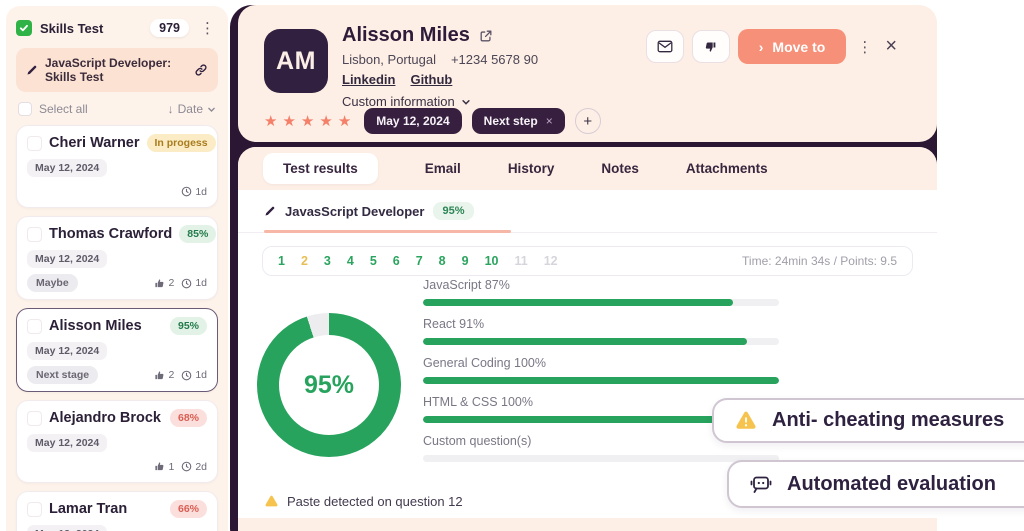 The width and height of the screenshot is (1024, 531). I want to click on question-3: 3, so click(327, 261).